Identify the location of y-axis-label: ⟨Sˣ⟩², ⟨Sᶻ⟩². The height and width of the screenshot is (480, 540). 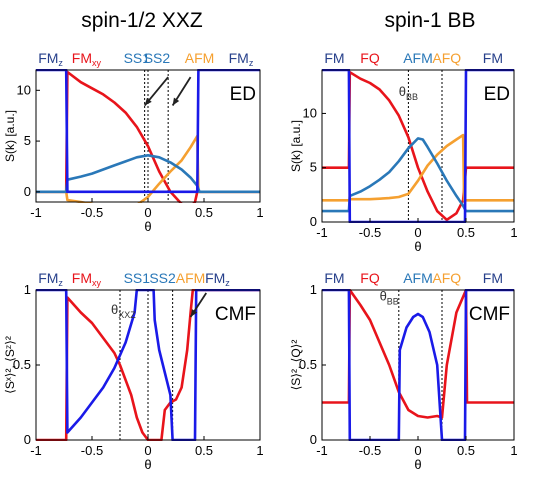
(10, 365).